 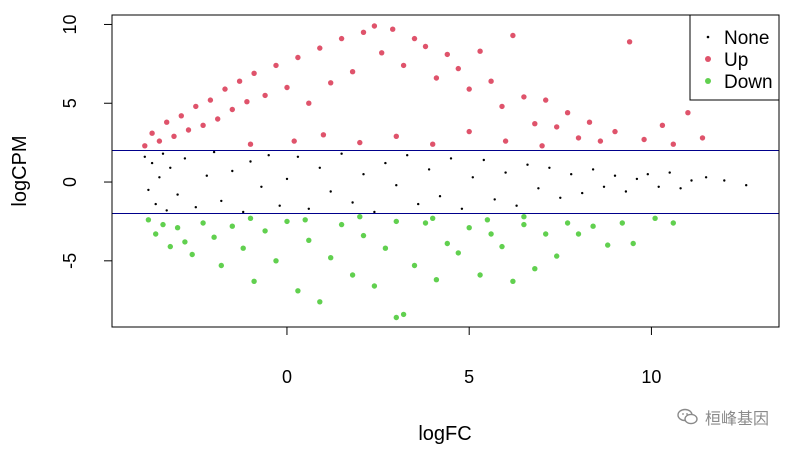 What do you see at coordinates (86, 141) in the screenshot?
I see `y-axis: -5 0 5 10` at bounding box center [86, 141].